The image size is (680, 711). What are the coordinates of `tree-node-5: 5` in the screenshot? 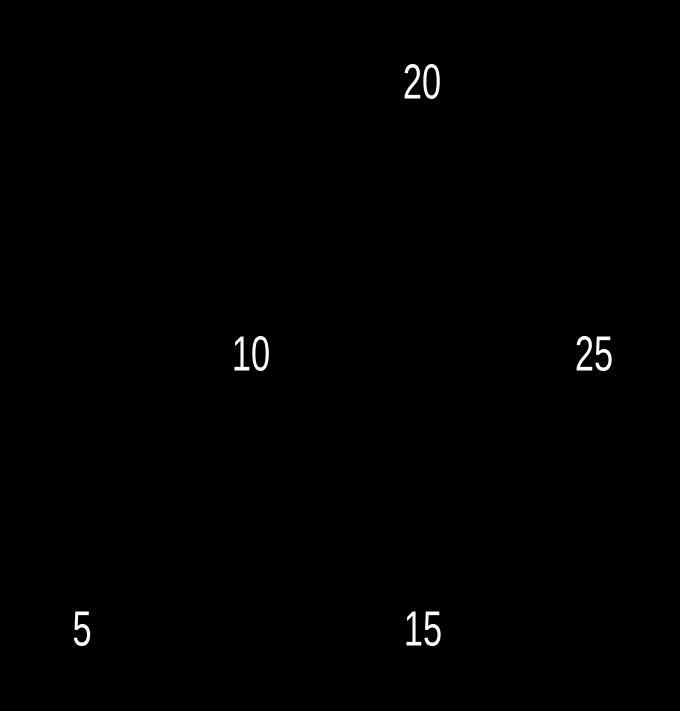 It's located at (82, 629).